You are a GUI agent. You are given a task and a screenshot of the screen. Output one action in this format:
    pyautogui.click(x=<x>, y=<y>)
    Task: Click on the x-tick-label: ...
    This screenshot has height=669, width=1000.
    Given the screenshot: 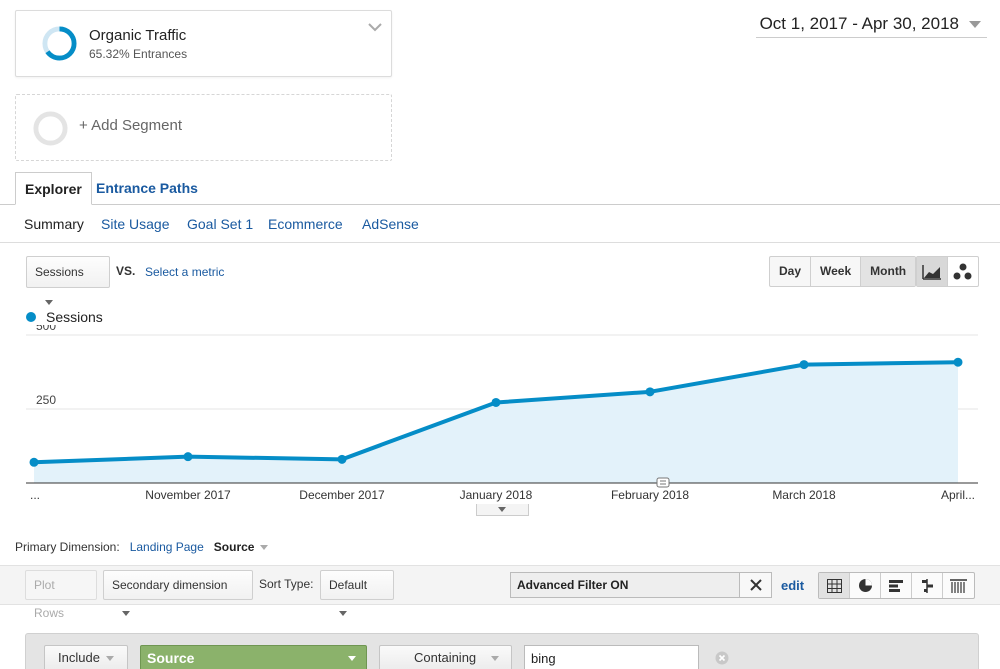 What is the action you would take?
    pyautogui.click(x=35, y=495)
    